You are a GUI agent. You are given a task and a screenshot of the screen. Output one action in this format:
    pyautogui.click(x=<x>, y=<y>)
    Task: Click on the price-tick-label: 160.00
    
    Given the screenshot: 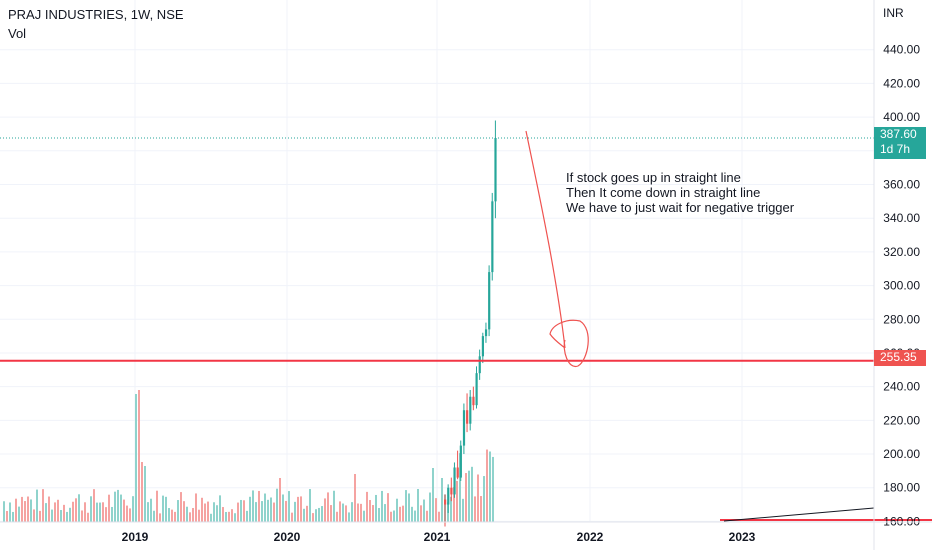 What is the action you would take?
    pyautogui.click(x=901, y=521)
    